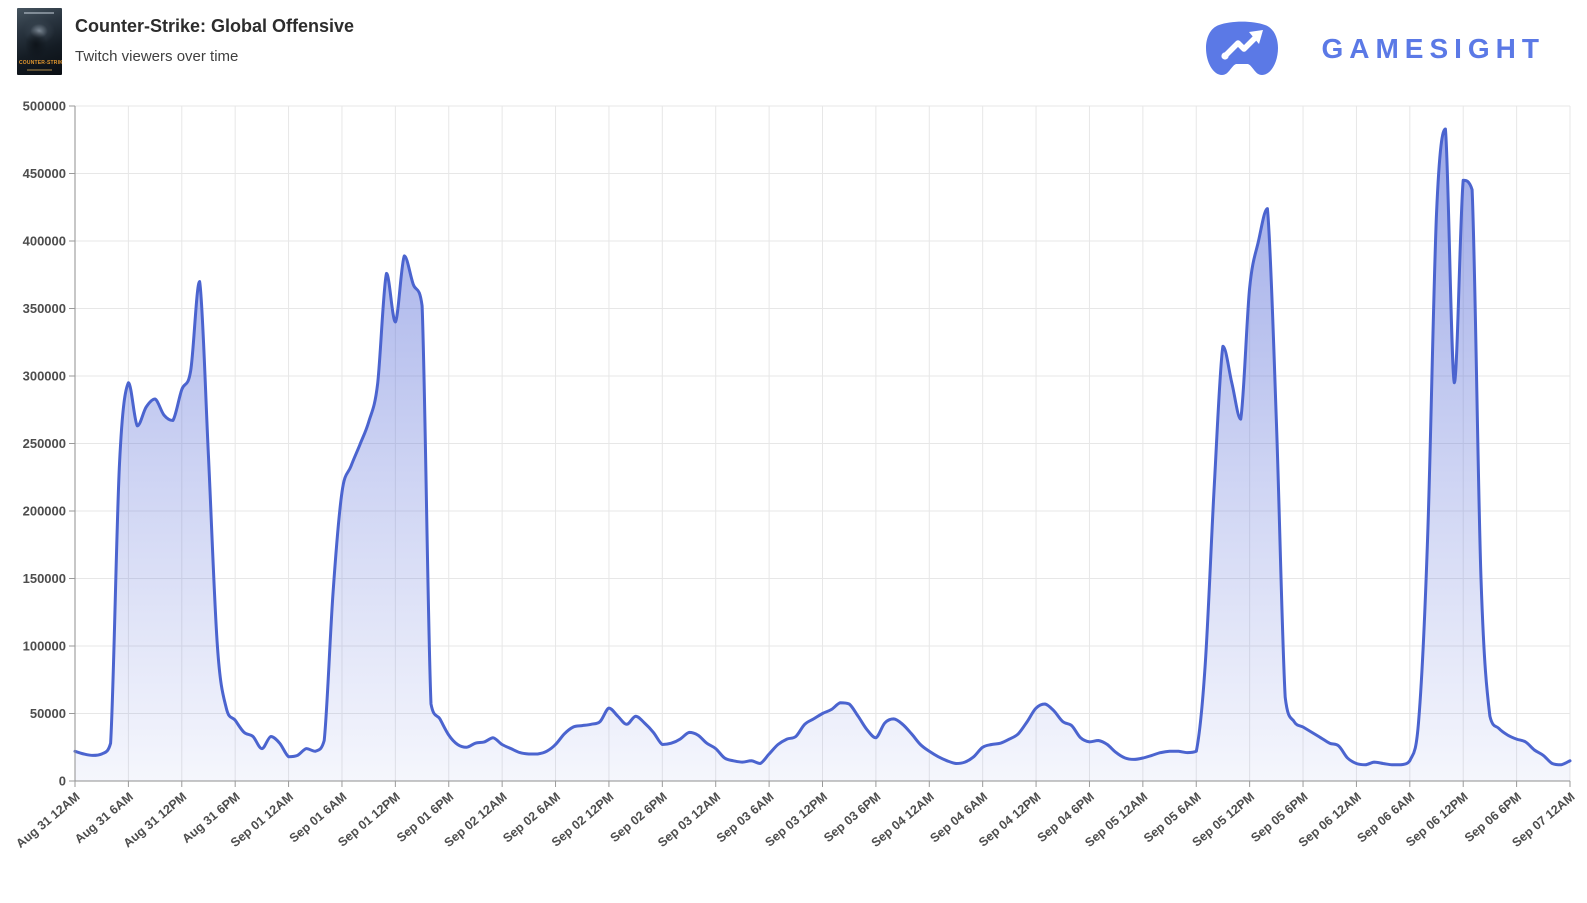  Describe the element at coordinates (44, 241) in the screenshot. I see `y-tick-label: 400000` at that location.